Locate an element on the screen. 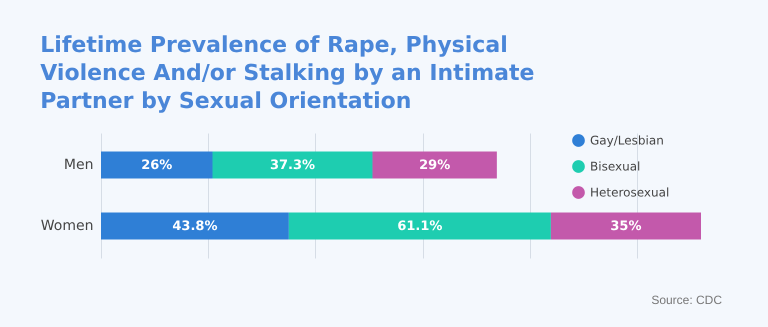 The image size is (768, 327). data-label: 29% is located at coordinates (434, 166).